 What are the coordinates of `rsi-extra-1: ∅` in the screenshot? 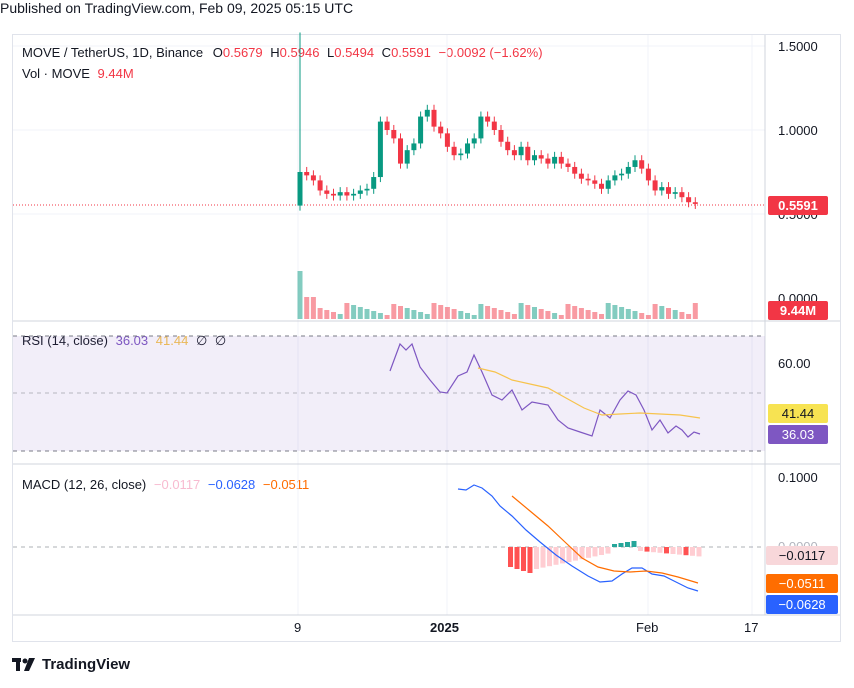 It's located at (201, 340).